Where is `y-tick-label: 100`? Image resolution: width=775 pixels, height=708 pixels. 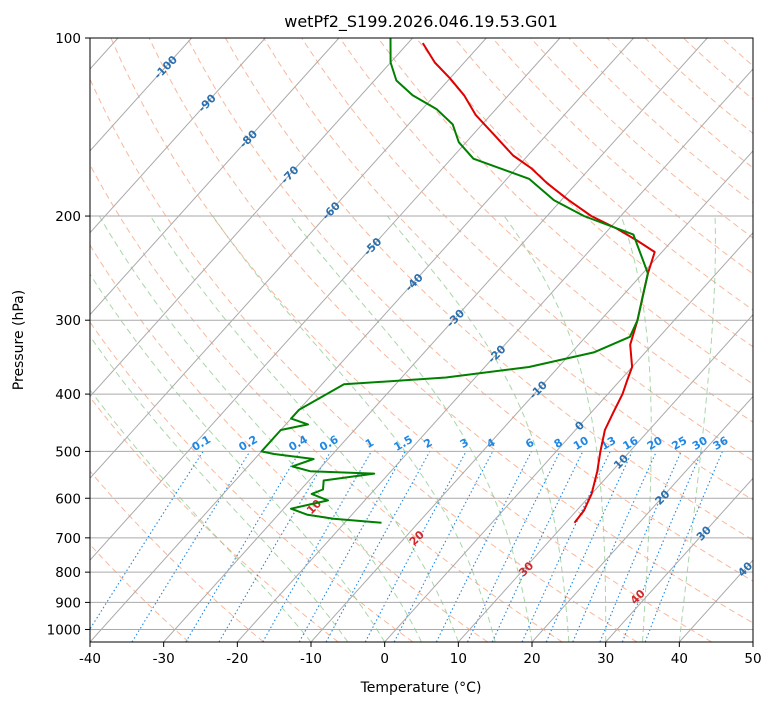
y-tick-label: 100 is located at coordinates (68, 39).